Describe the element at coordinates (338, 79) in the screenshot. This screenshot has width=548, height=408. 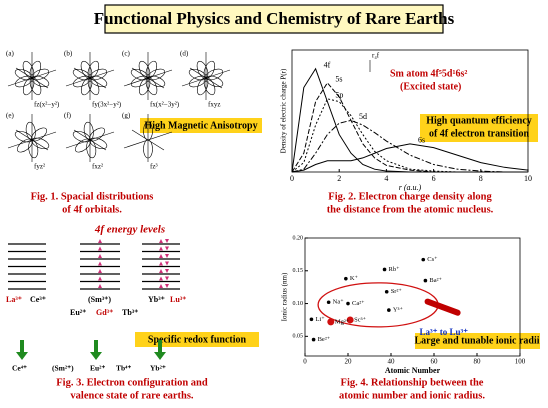
I see `curve-label: 5s` at that location.